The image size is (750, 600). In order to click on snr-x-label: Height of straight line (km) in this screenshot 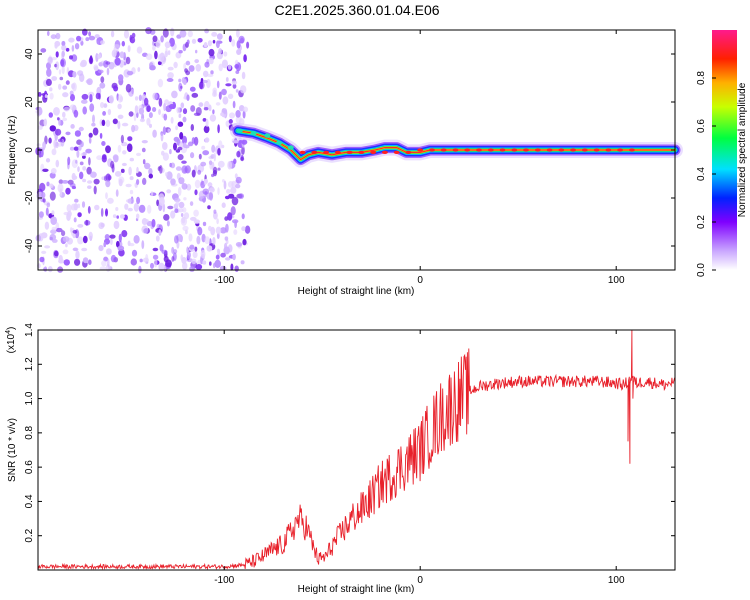, I will do `click(356, 589)`.